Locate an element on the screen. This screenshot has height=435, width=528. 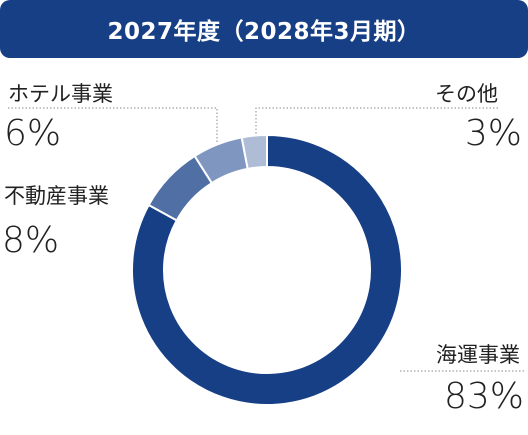
value-other: 3% is located at coordinates (493, 133).